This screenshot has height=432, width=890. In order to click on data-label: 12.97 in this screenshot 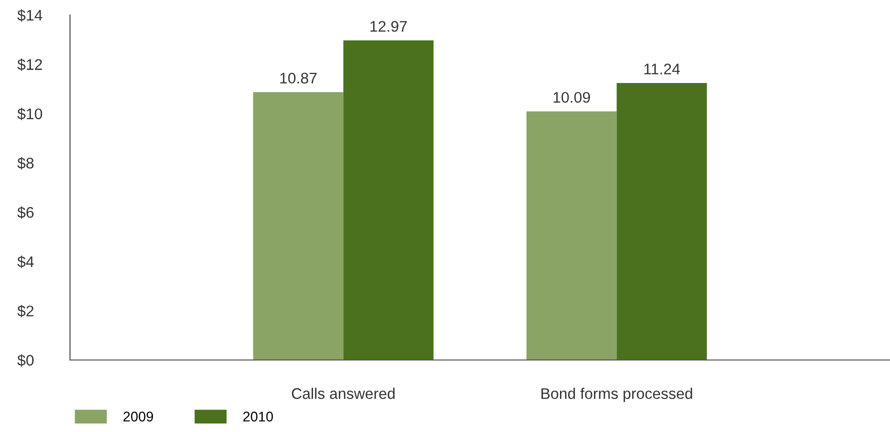, I will do `click(388, 26)`.